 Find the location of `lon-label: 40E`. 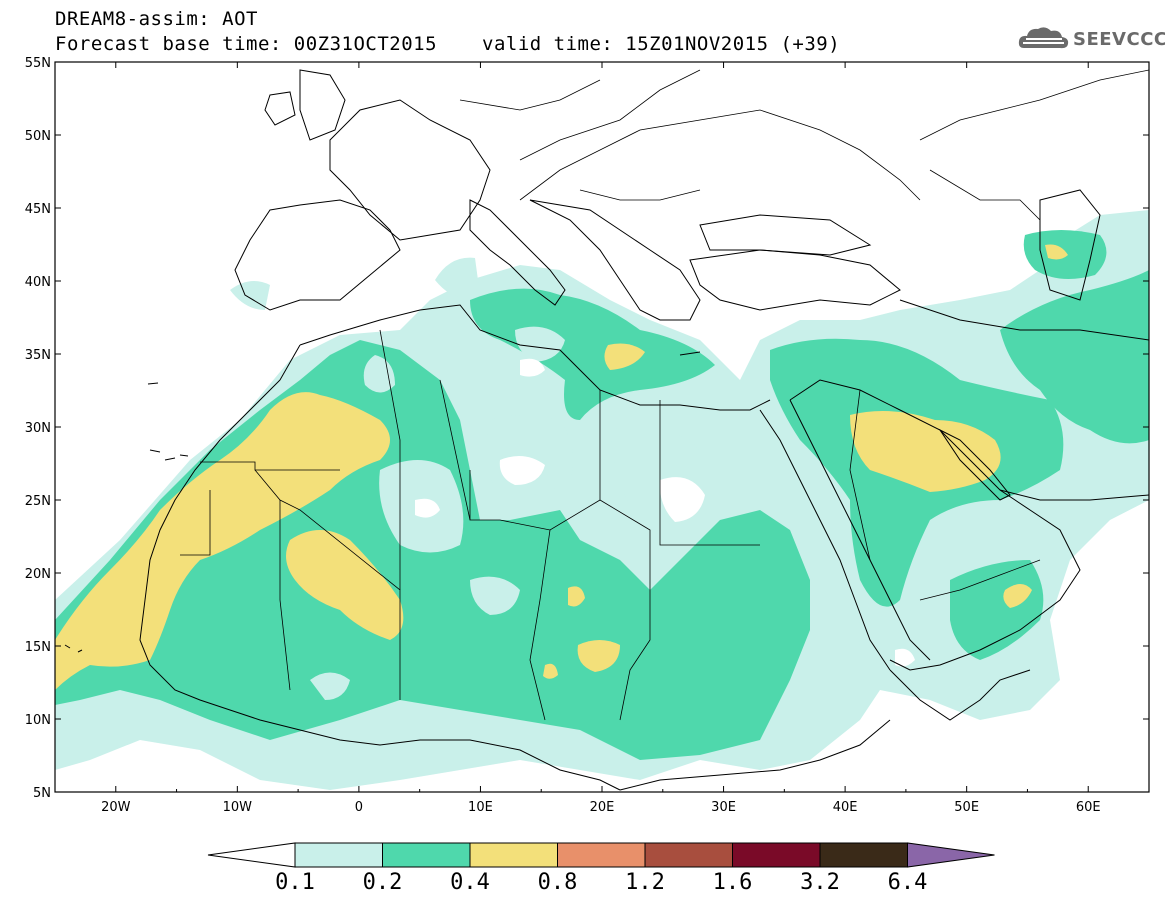

lon-label: 40E is located at coordinates (845, 807).